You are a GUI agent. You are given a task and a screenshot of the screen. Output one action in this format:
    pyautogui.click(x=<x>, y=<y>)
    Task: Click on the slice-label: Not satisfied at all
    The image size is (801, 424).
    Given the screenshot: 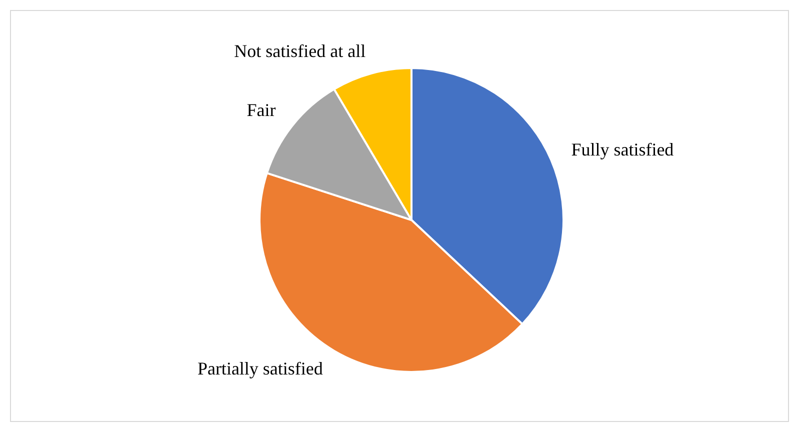 What is the action you would take?
    pyautogui.click(x=300, y=50)
    